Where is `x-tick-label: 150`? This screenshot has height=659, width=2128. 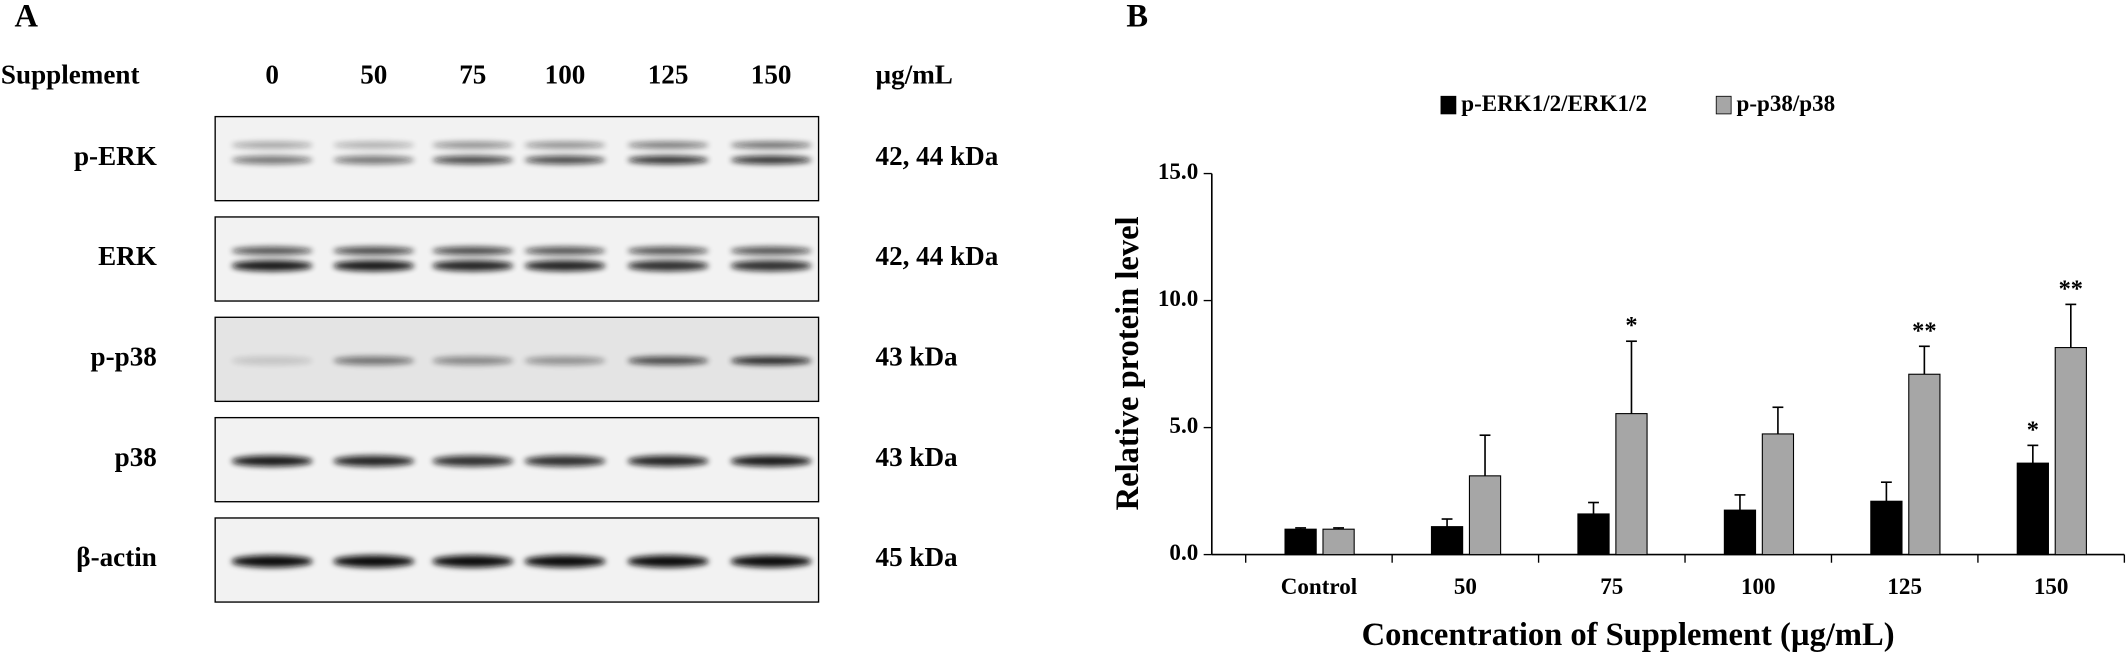 x-tick-label: 150 is located at coordinates (2051, 586).